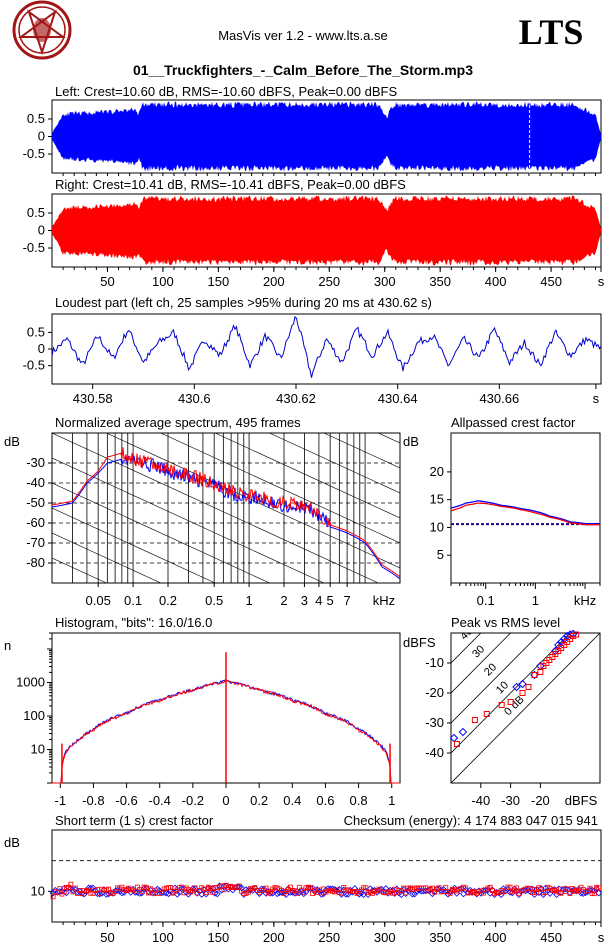 This screenshot has width=606, height=946. Describe the element at coordinates (330, 600) in the screenshot. I see `x-tick-label: 5` at that location.